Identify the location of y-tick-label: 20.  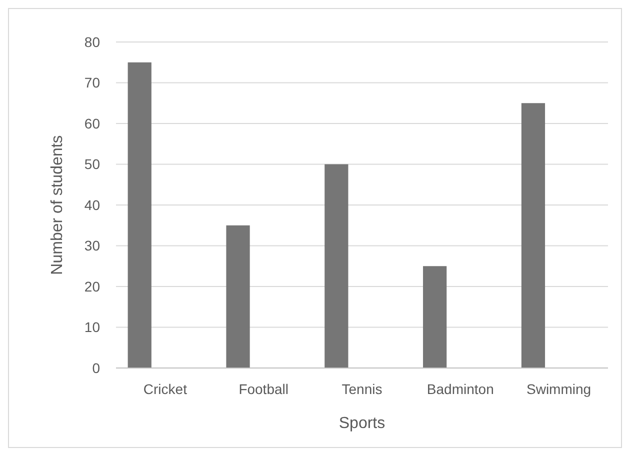
(92, 286).